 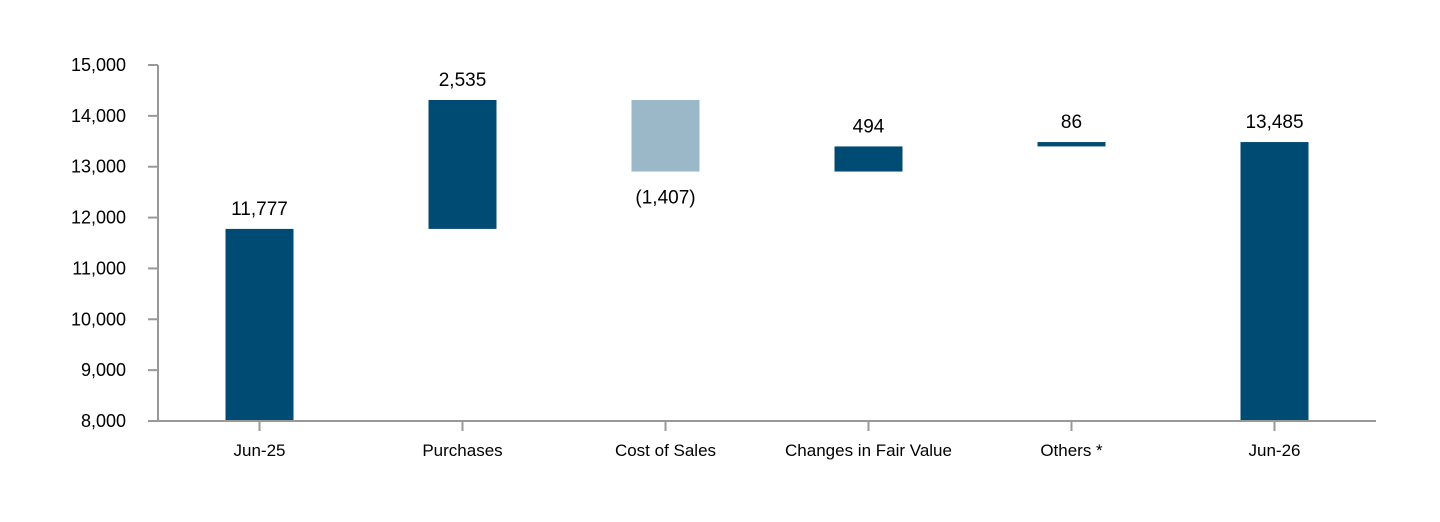 What do you see at coordinates (1071, 144) in the screenshot?
I see `bar-others` at bounding box center [1071, 144].